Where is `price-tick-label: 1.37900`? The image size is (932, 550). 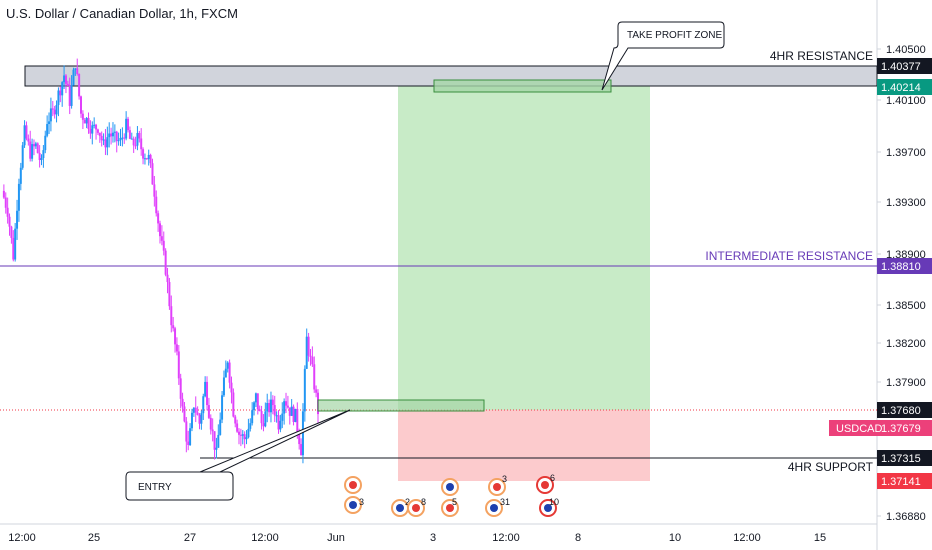
price-tick-label: 1.37900 is located at coordinates (906, 383).